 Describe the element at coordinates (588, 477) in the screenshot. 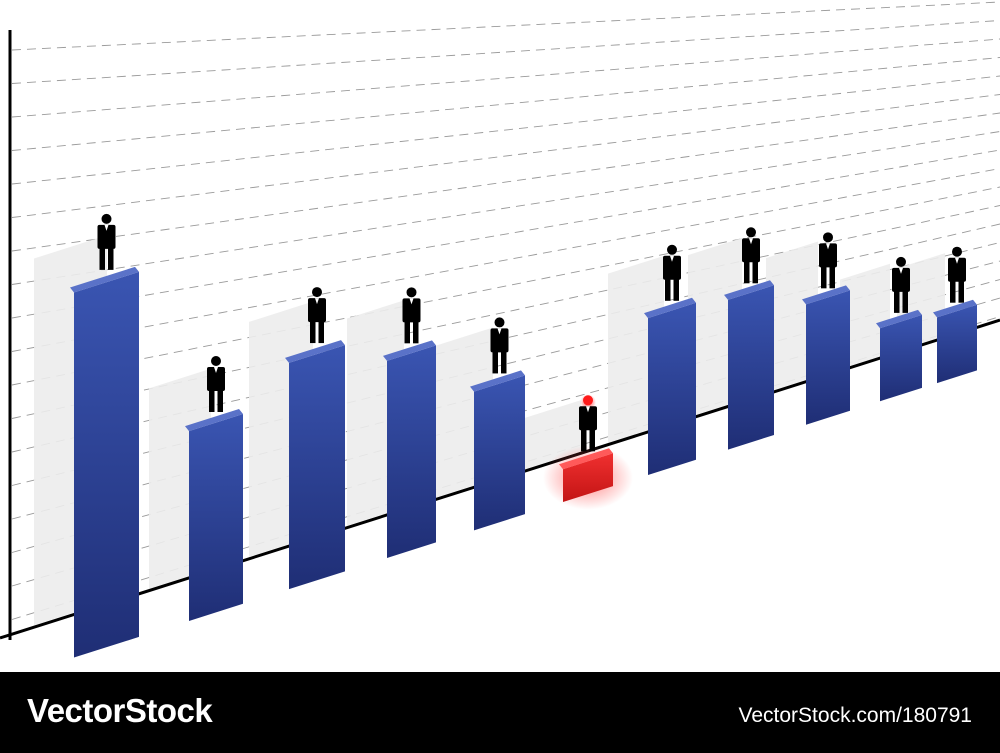

I see `bar-highlight` at that location.